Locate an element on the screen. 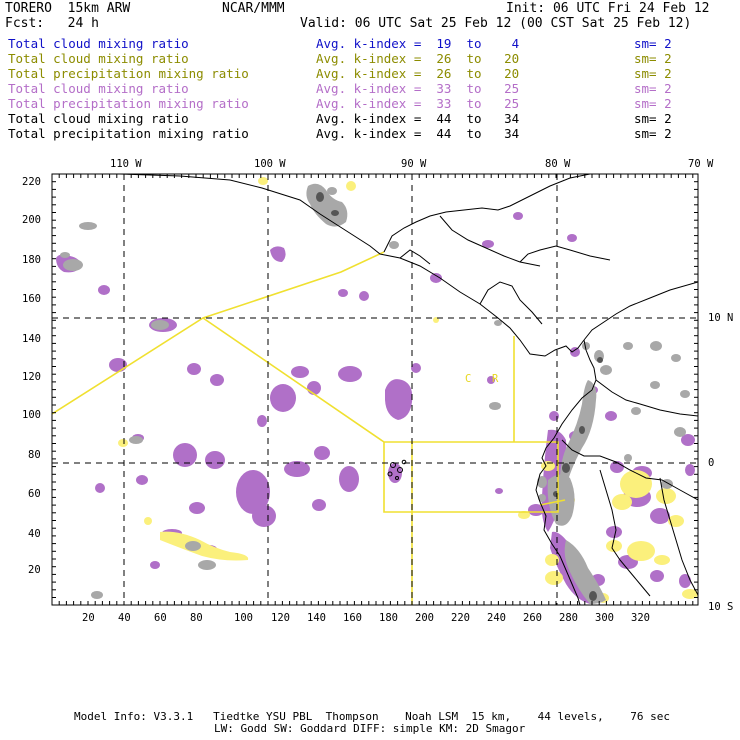  y-tick-label: 60 is located at coordinates (34, 494).